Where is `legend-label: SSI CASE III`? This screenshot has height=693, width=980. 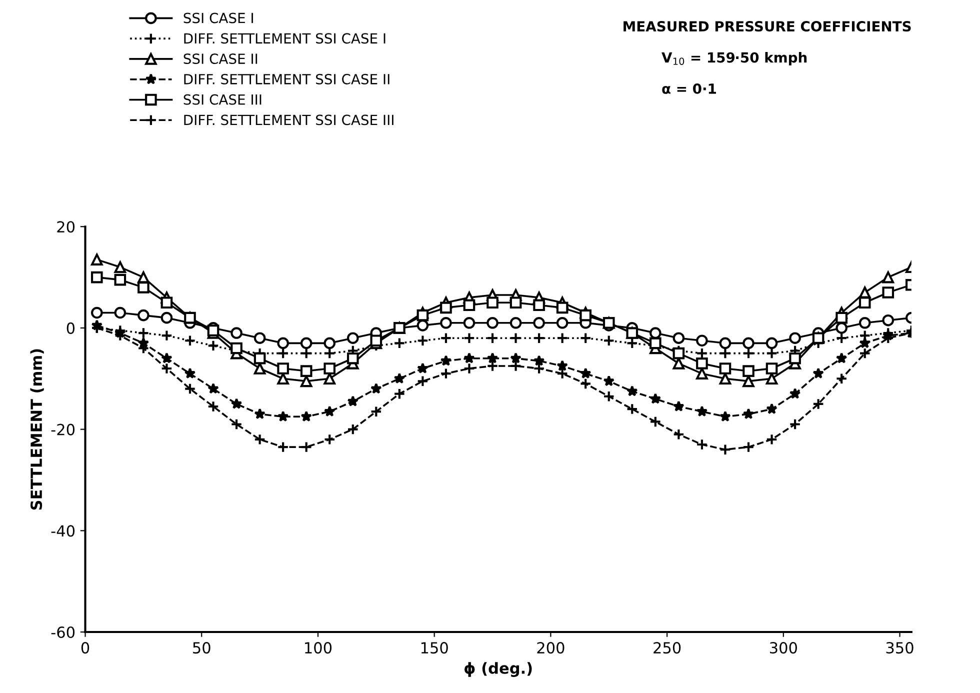 legend-label: SSI CASE III is located at coordinates (223, 99).